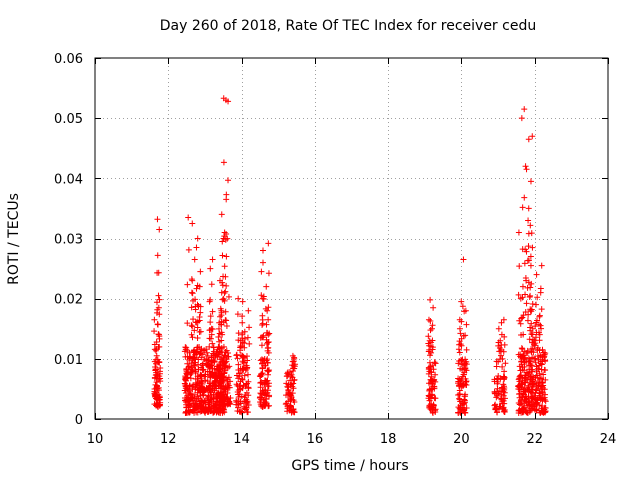 Image resolution: width=640 pixels, height=480 pixels. Describe the element at coordinates (68, 300) in the screenshot. I see `y-tick-label: 0.02` at that location.